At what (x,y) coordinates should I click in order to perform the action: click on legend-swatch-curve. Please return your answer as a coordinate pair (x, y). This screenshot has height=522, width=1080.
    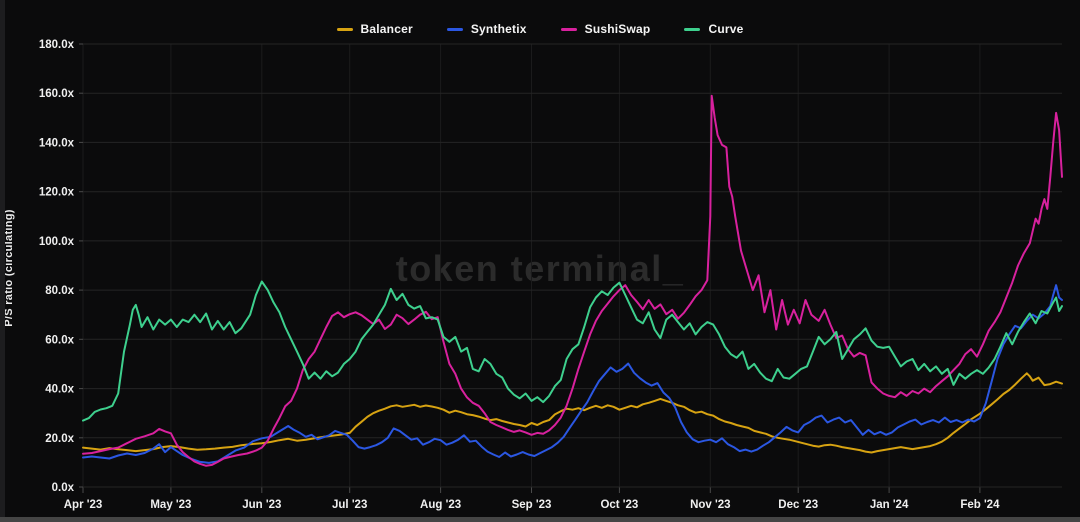
    Looking at the image, I should click on (692, 29).